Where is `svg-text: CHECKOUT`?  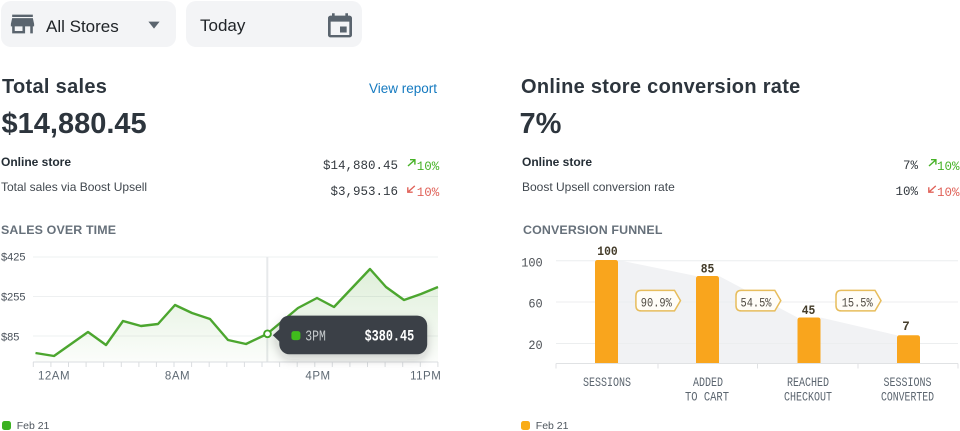
svg-text: CHECKOUT is located at coordinates (808, 397).